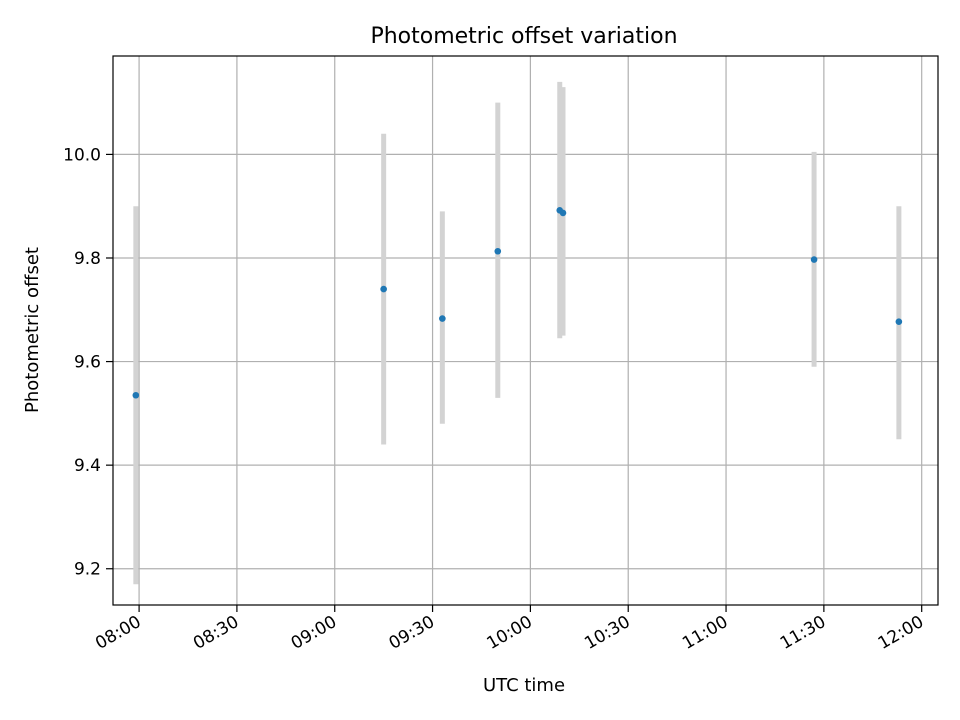 The width and height of the screenshot is (960, 720). I want to click on y-tick-label: 10.0, so click(82, 155).